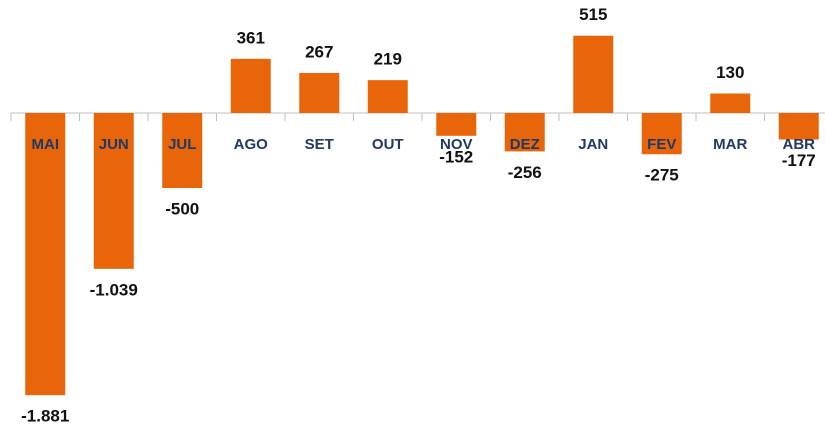  What do you see at coordinates (730, 144) in the screenshot?
I see `x-tick-label: MAR` at bounding box center [730, 144].